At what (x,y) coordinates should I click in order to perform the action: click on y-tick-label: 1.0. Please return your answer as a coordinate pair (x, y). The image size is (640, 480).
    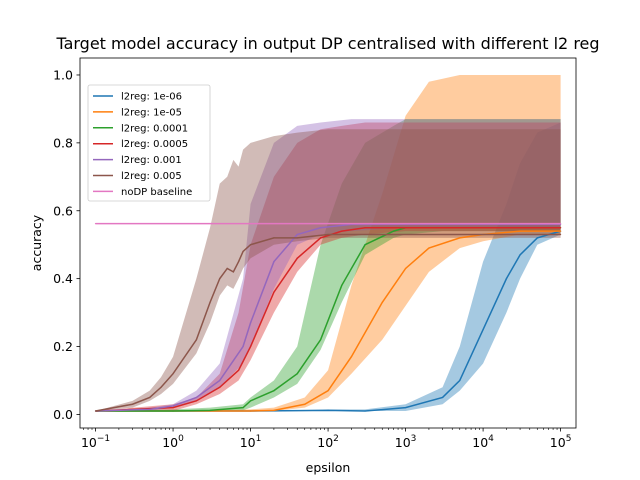
    Looking at the image, I should click on (63, 74).